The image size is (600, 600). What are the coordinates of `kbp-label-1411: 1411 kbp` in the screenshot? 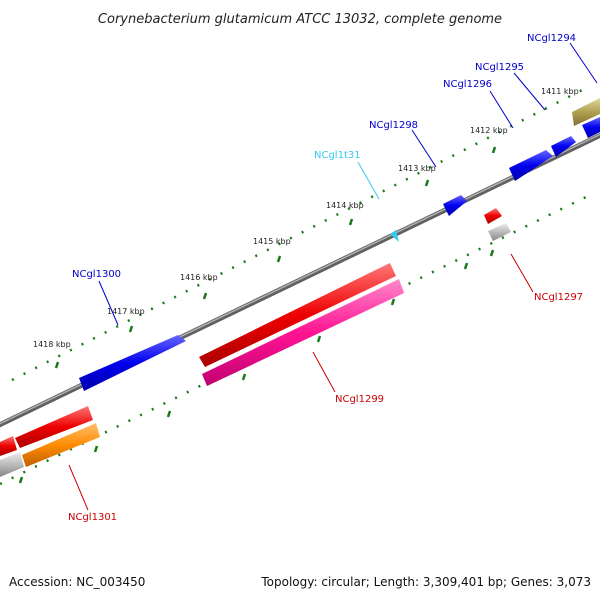 It's located at (560, 91).